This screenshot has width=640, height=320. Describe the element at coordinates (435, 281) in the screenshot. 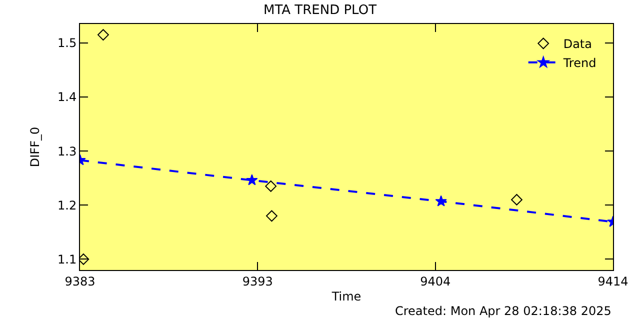

I see `x-tick-label: 9404` at that location.